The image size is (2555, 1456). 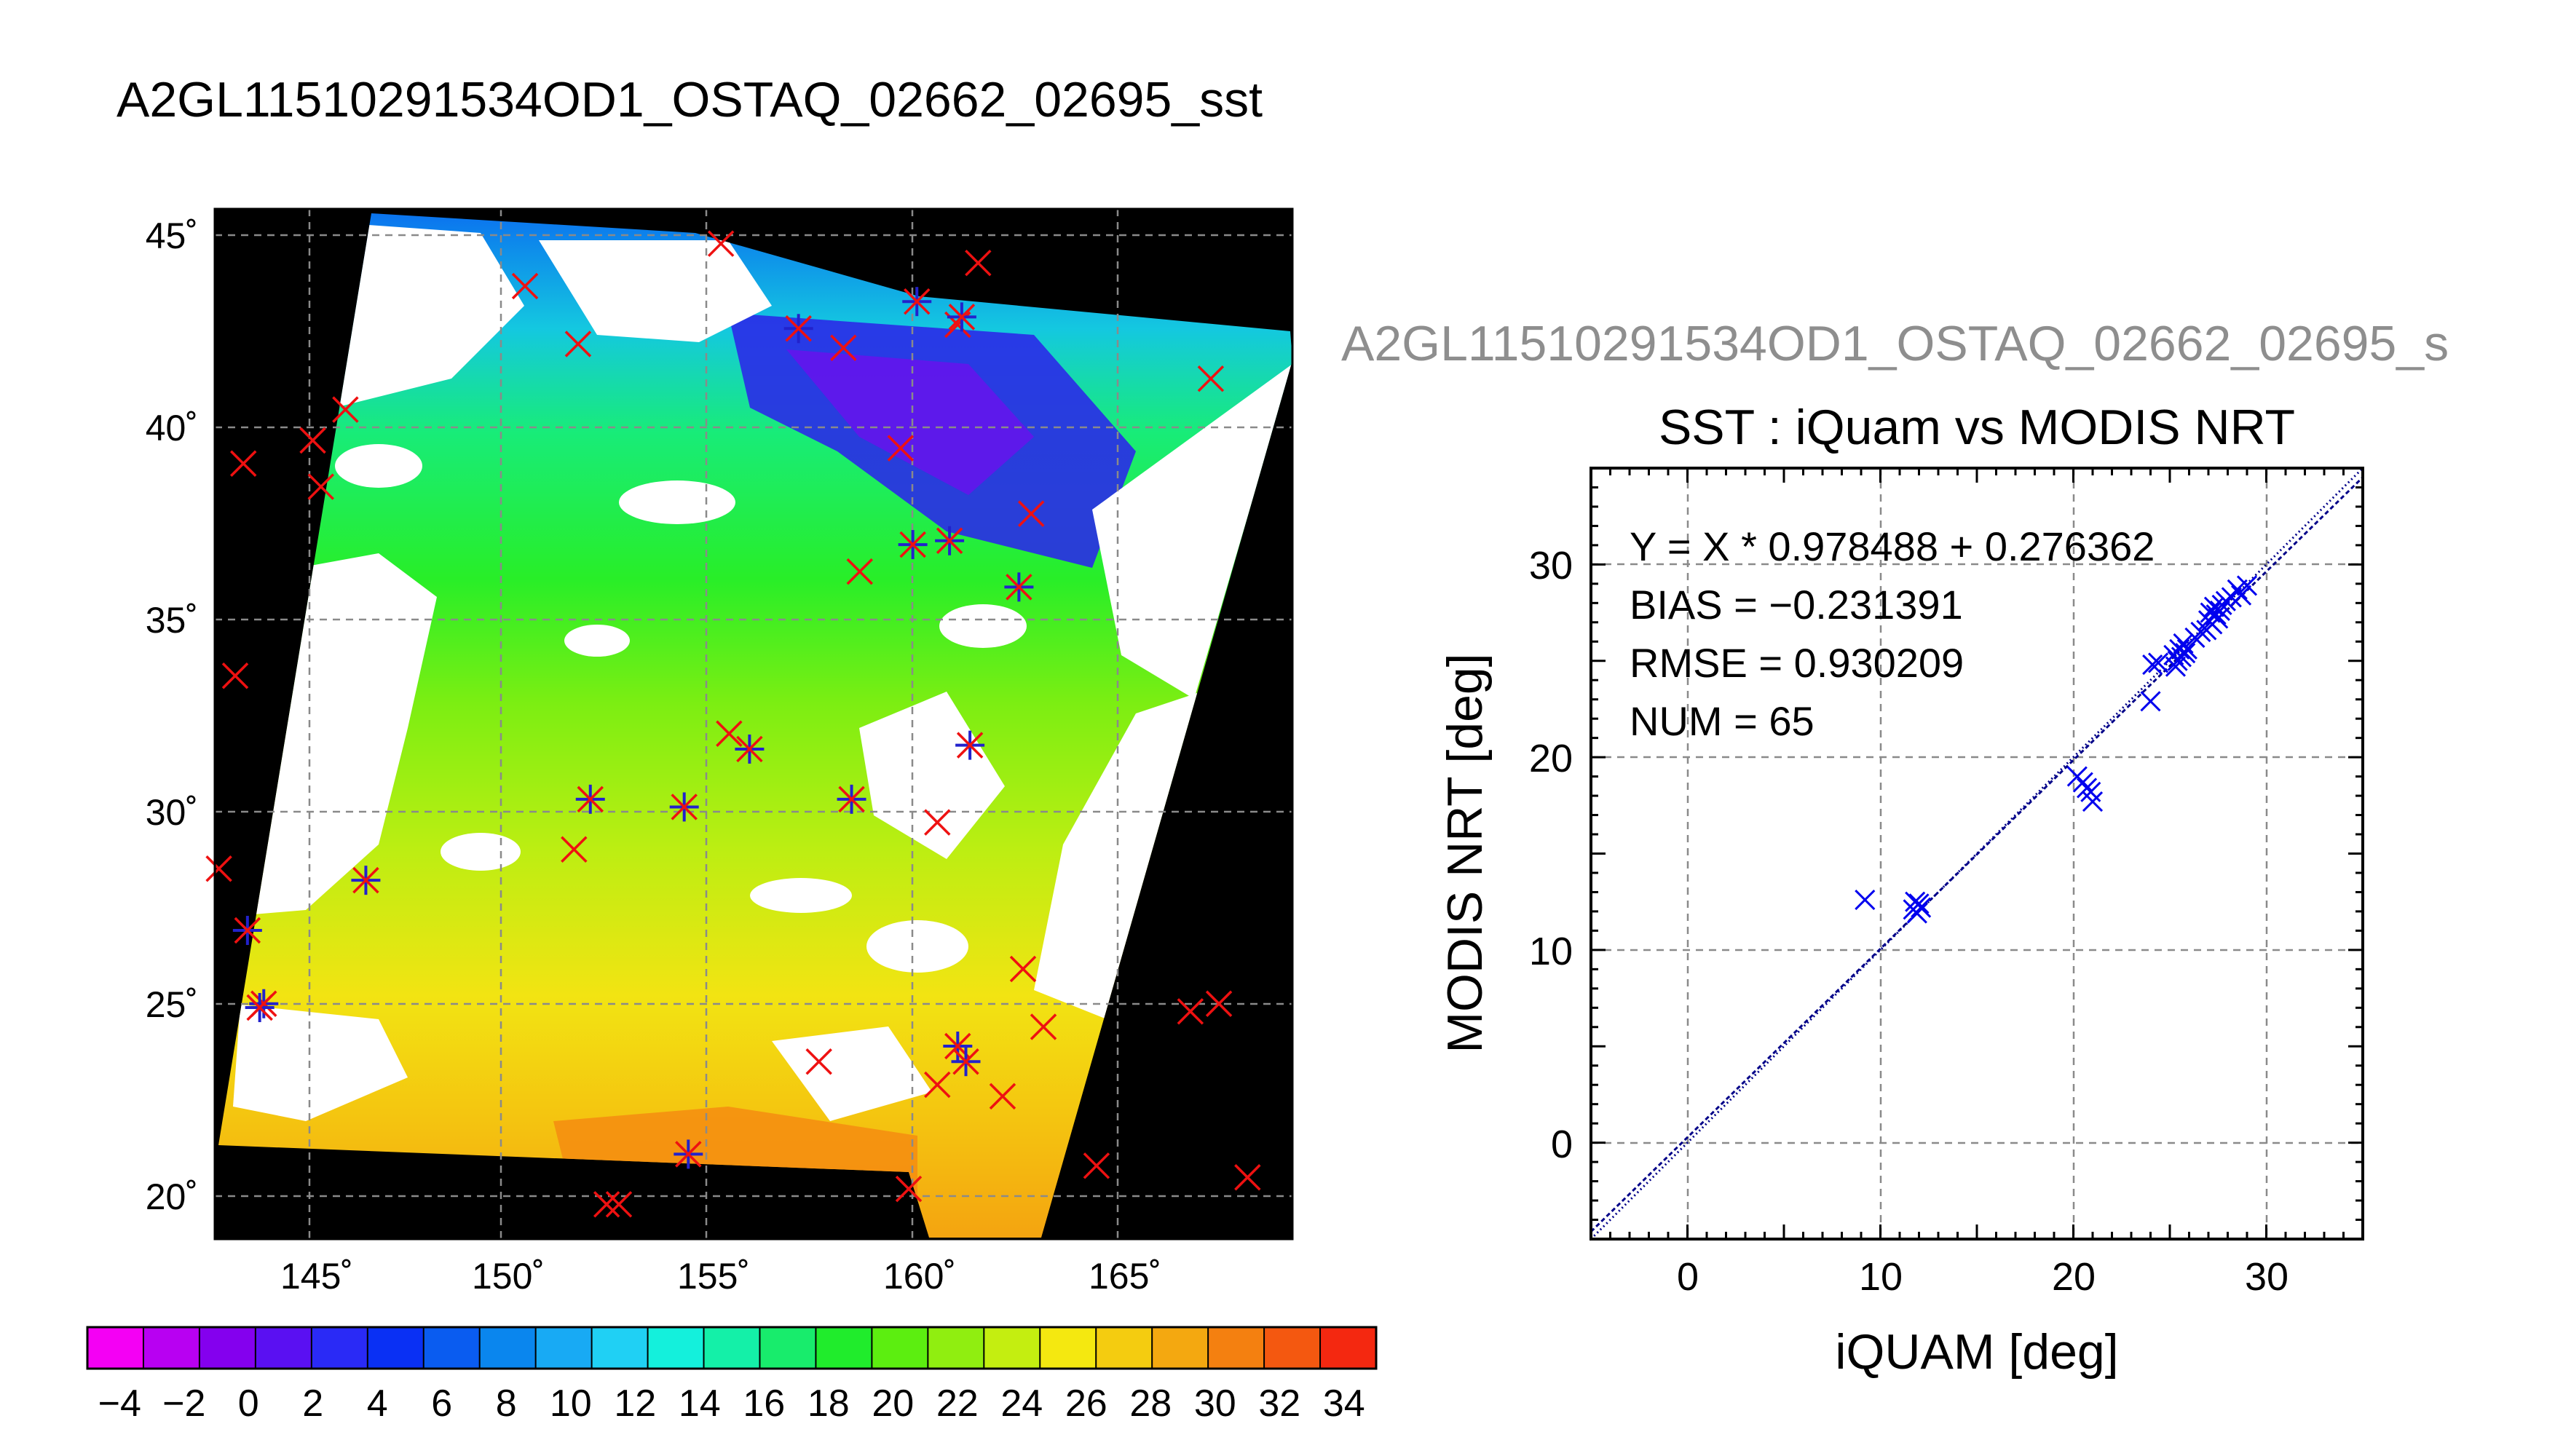 I want to click on colorbar-label: 34, so click(x=1344, y=1403).